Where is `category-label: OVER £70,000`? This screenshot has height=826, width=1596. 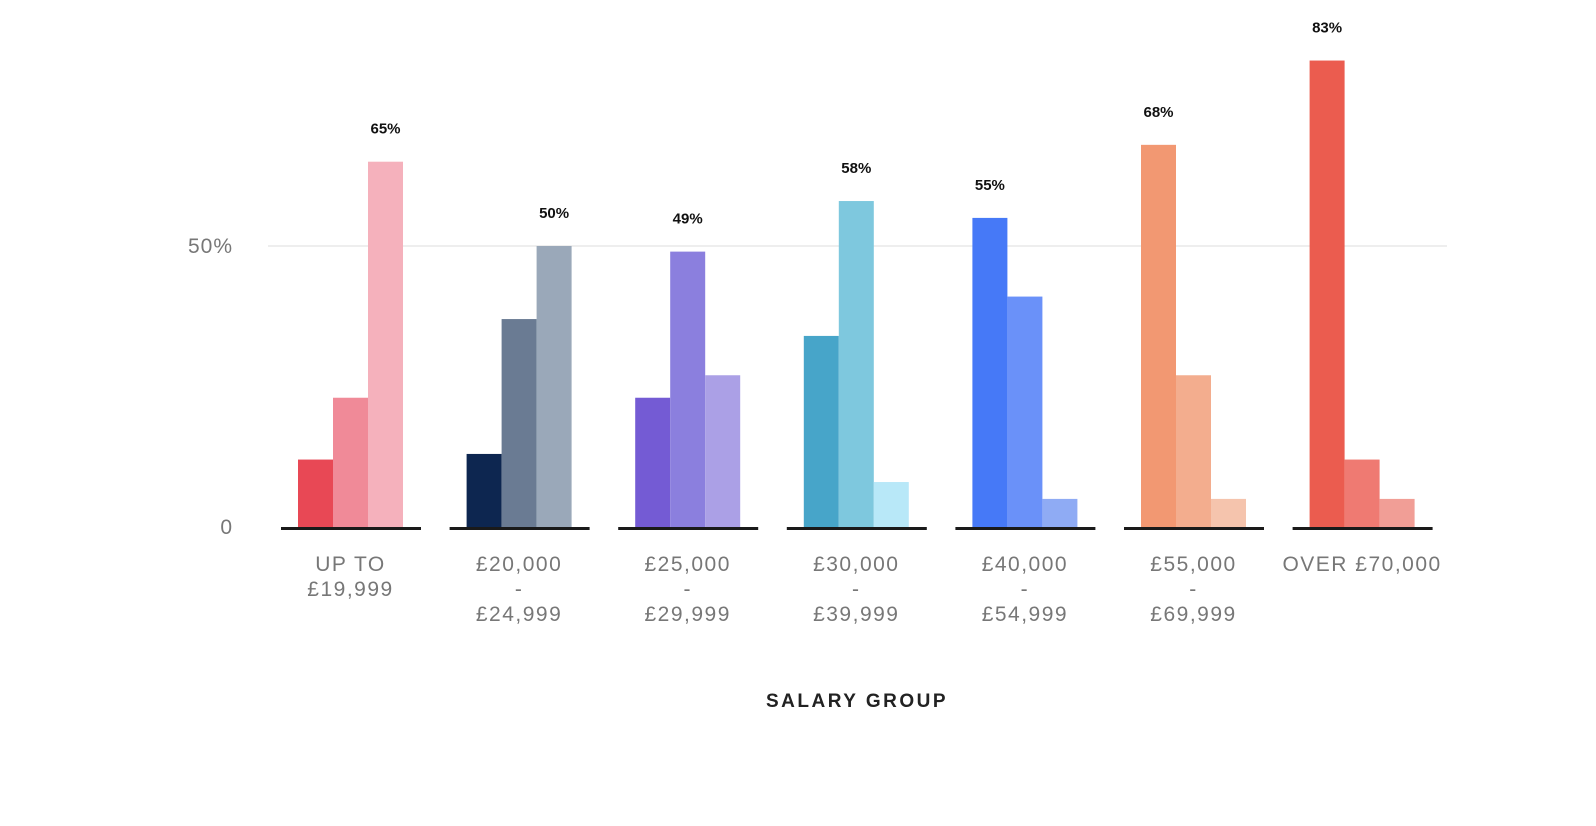 category-label: OVER £70,000 is located at coordinates (1361, 564).